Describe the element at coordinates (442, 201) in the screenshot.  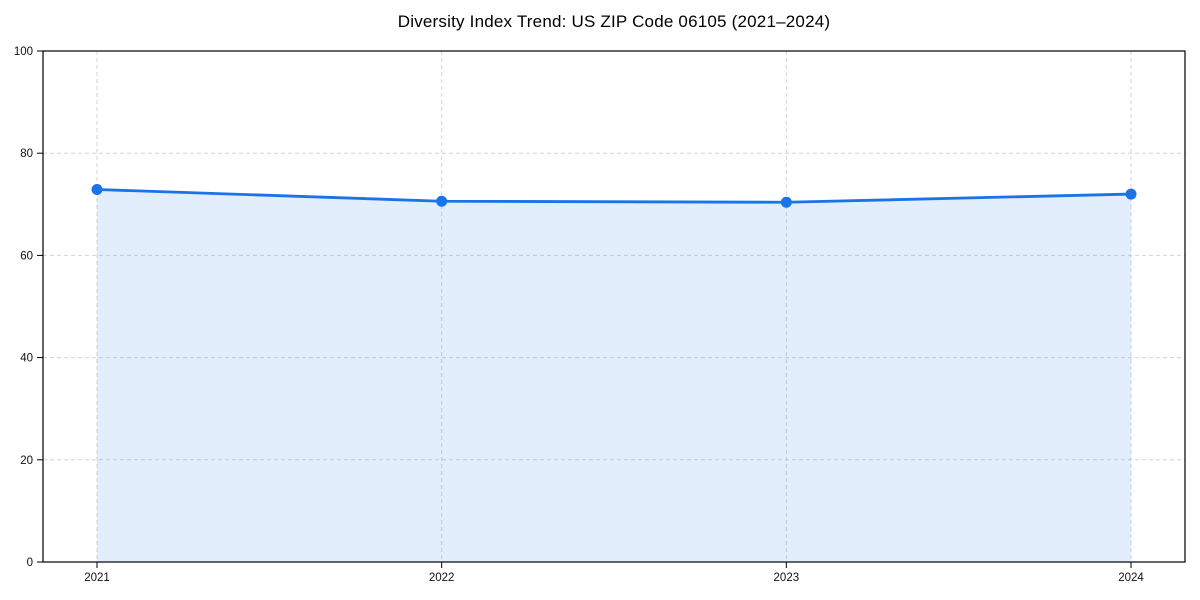
I see `data-point-2022` at that location.